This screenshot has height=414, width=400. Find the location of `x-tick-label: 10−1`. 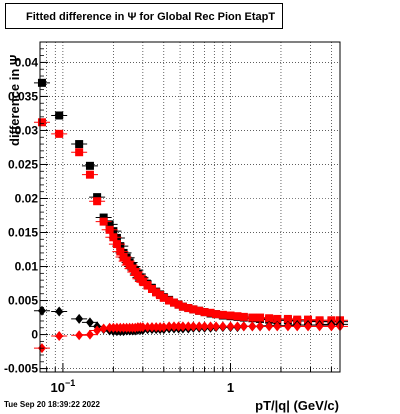

x-tick-label: 10−1 is located at coordinates (63, 386).